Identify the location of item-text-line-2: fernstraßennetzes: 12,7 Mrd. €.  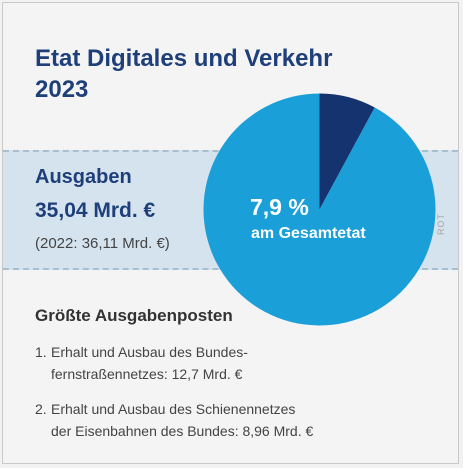
(147, 374).